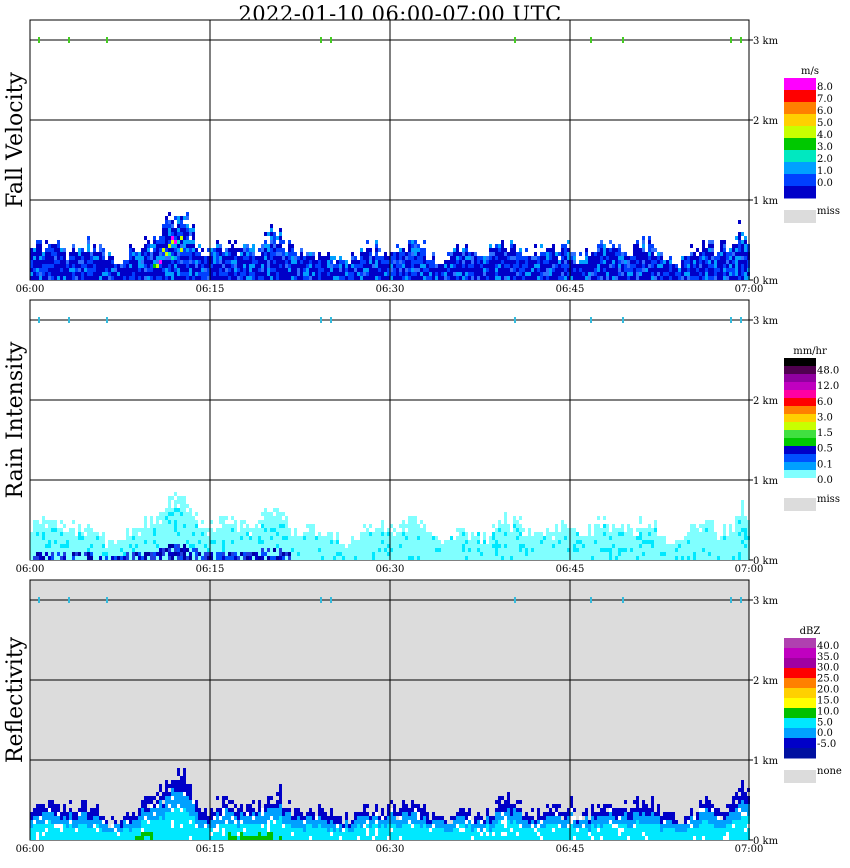  I want to click on legend-label: 4.0, so click(825, 135).